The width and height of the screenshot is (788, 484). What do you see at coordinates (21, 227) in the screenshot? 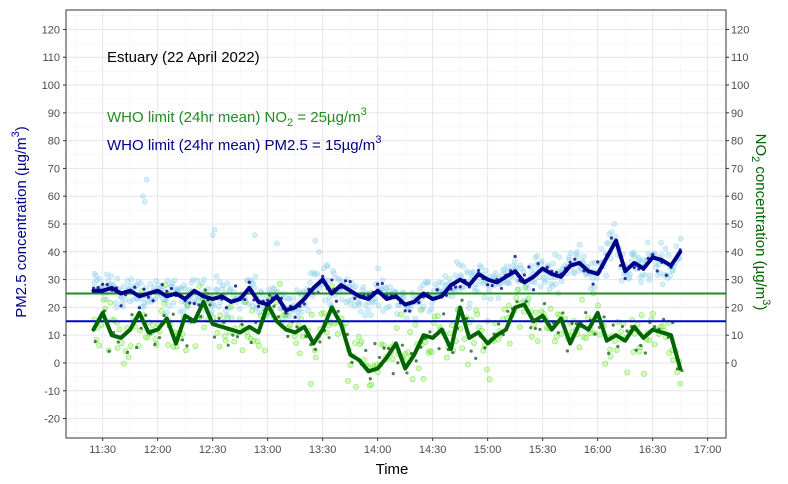
I see `left-title-main: PM2.5 concentration (µg/m` at bounding box center [21, 227].